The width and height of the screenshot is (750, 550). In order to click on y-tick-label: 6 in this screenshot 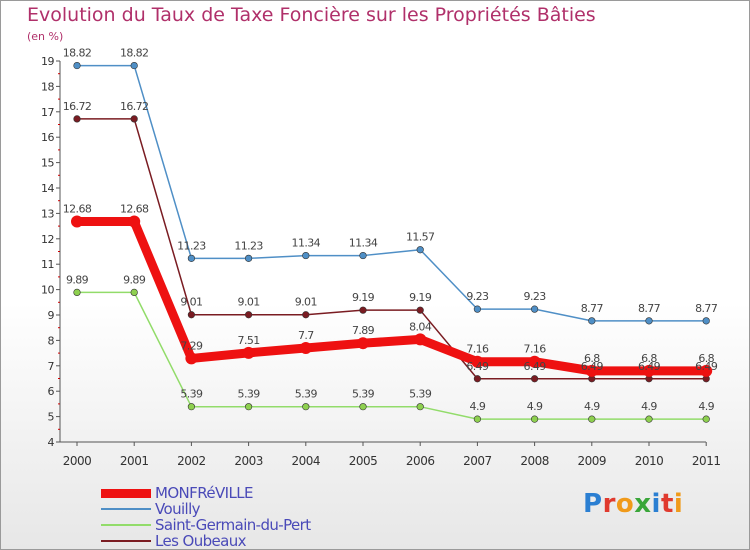, I will do `click(51, 391)`.